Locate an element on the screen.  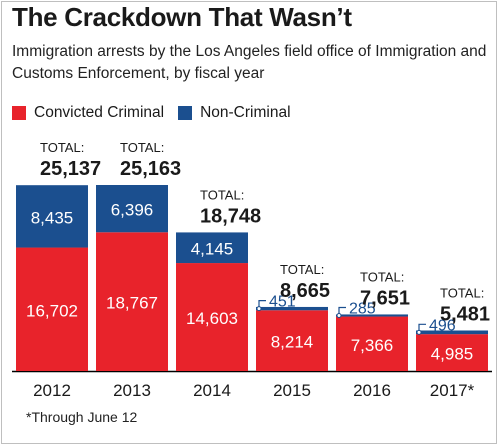
label-non-criminal-2014: 4,145 is located at coordinates (212, 249).